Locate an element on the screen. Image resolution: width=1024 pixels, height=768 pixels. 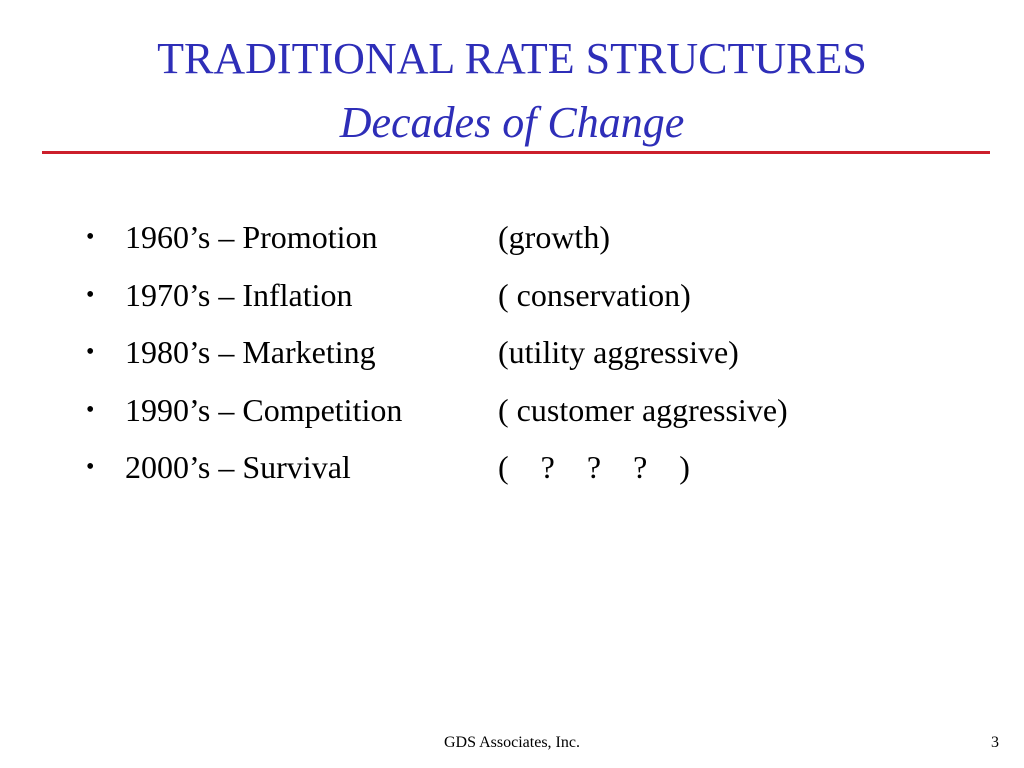
bullet-note: ( conservation) is located at coordinates (594, 294).